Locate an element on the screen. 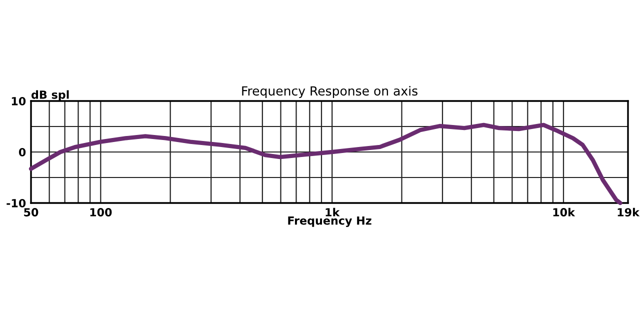 This screenshot has width=640, height=320. y-axis-title: dB spl is located at coordinates (50, 95).